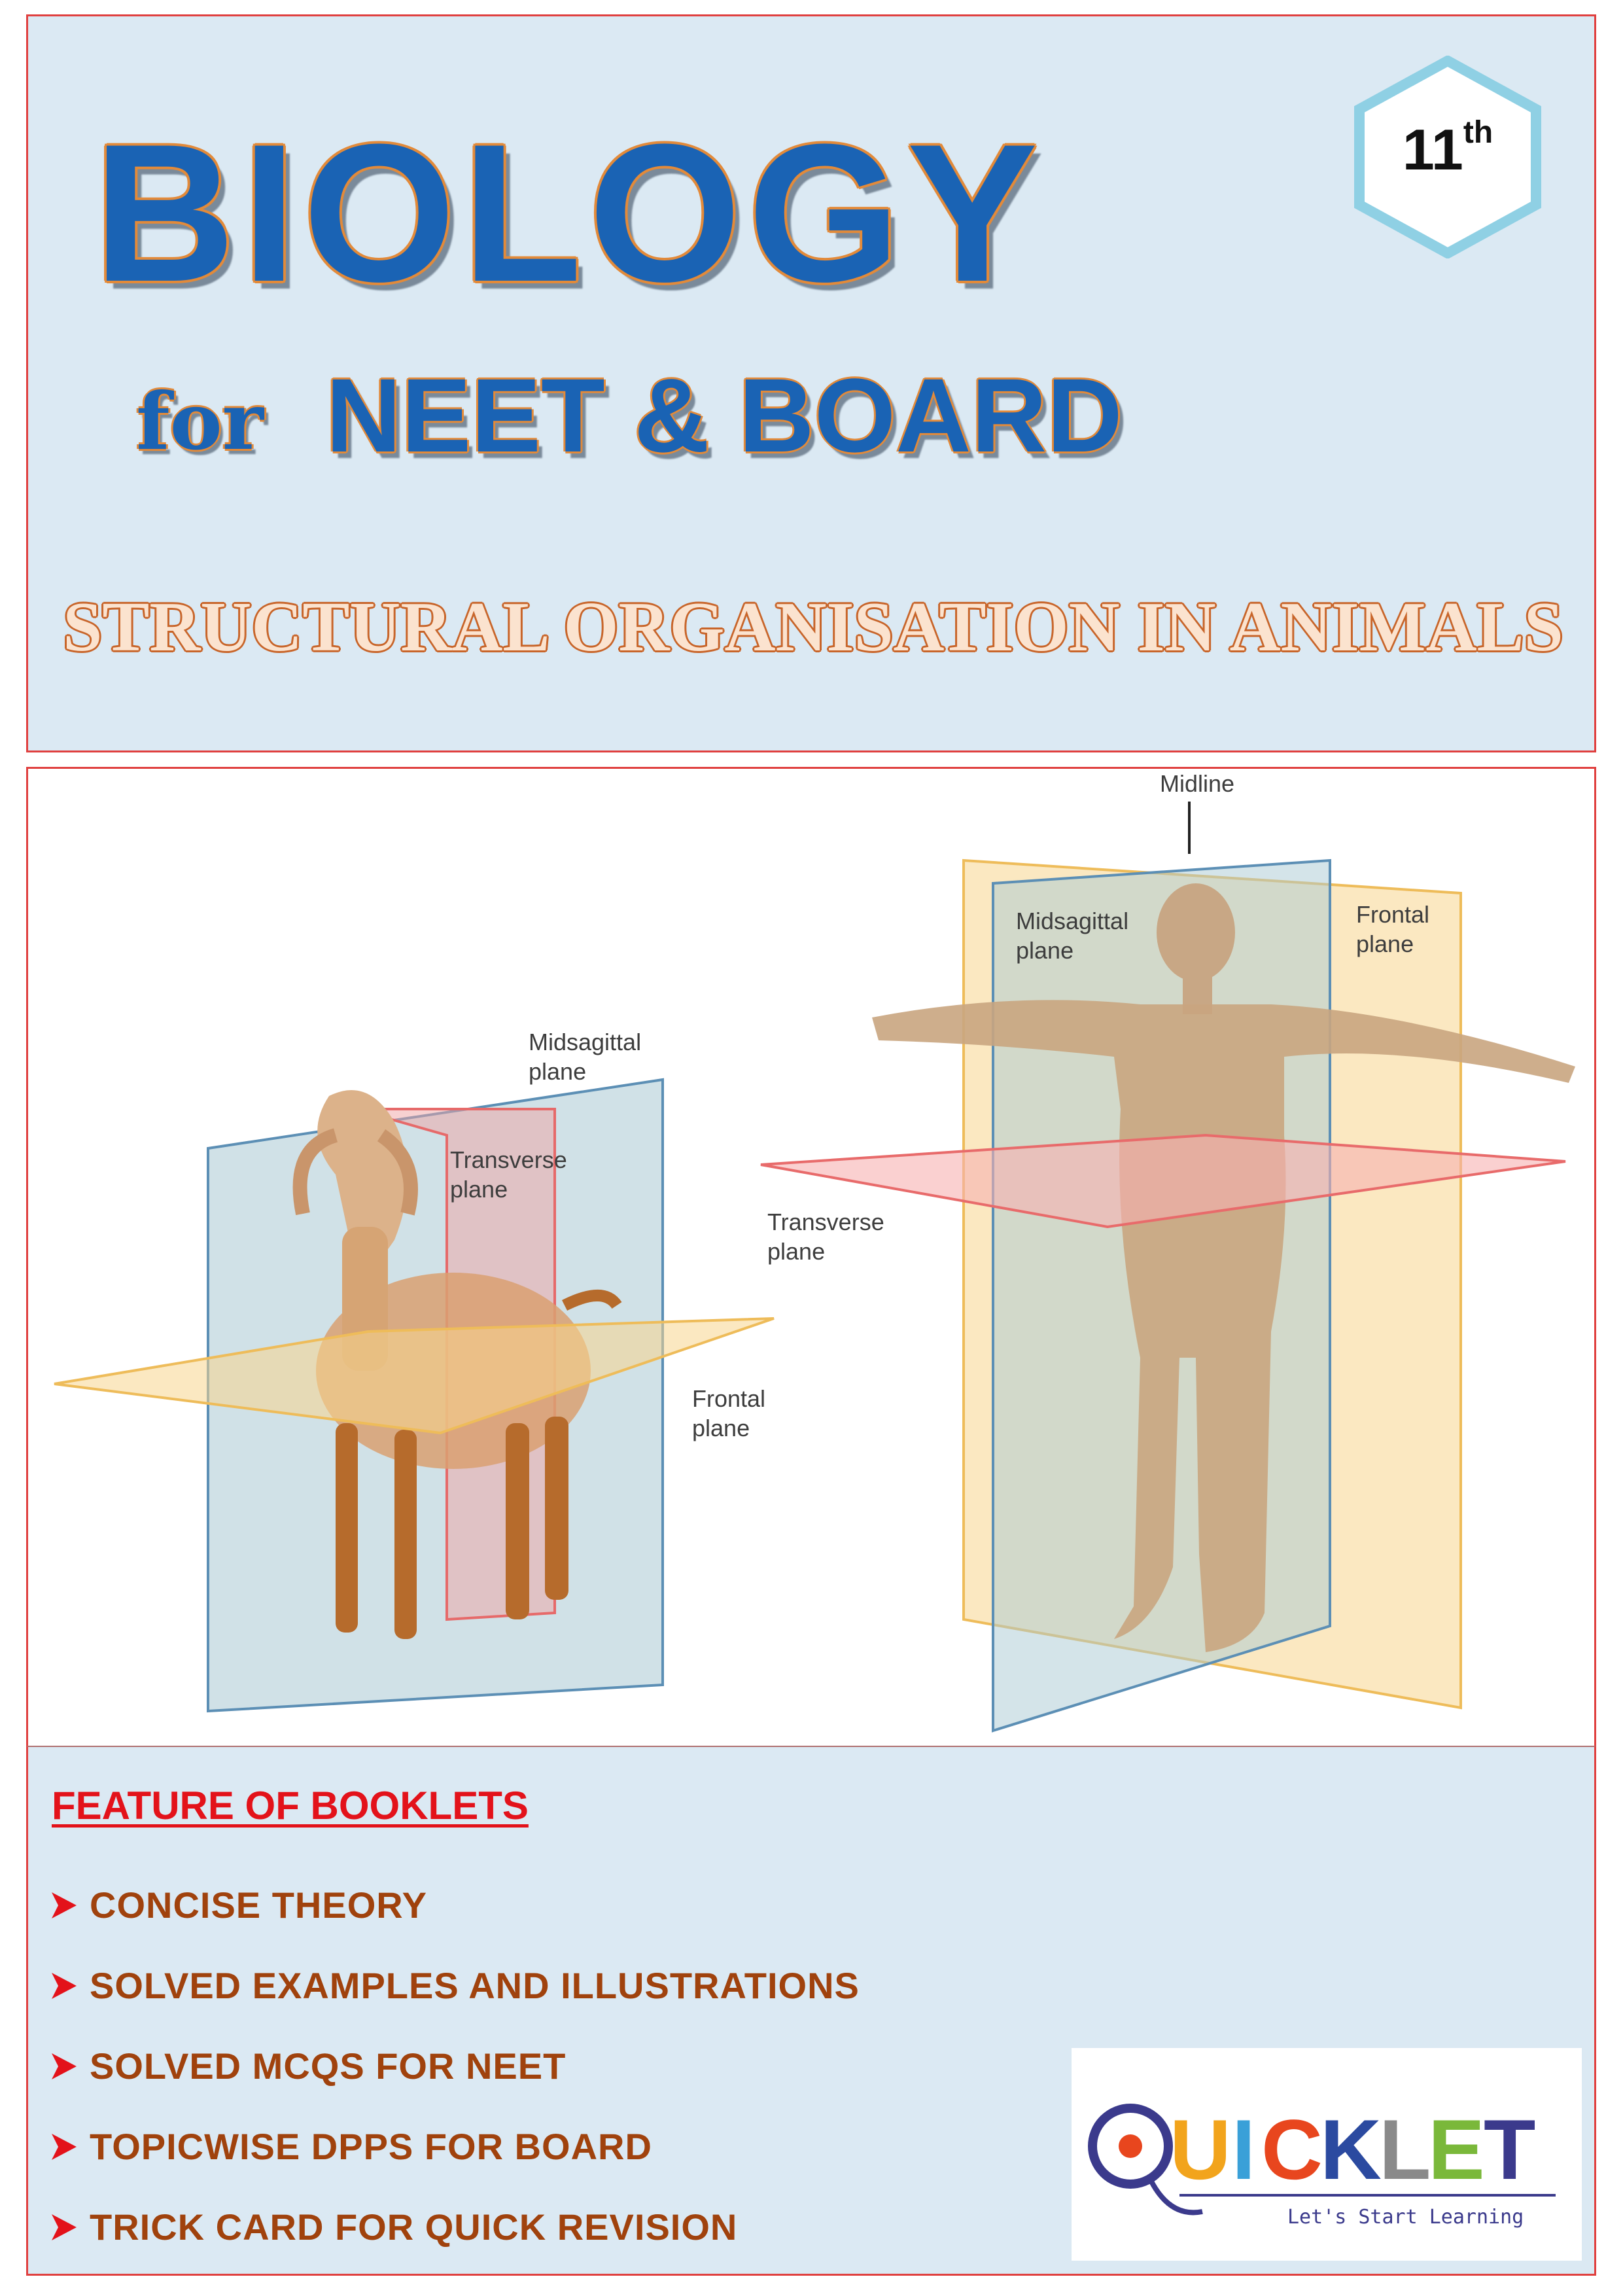 The image size is (1623, 2296). I want to click on logo-letter-c: C, so click(1292, 2149).